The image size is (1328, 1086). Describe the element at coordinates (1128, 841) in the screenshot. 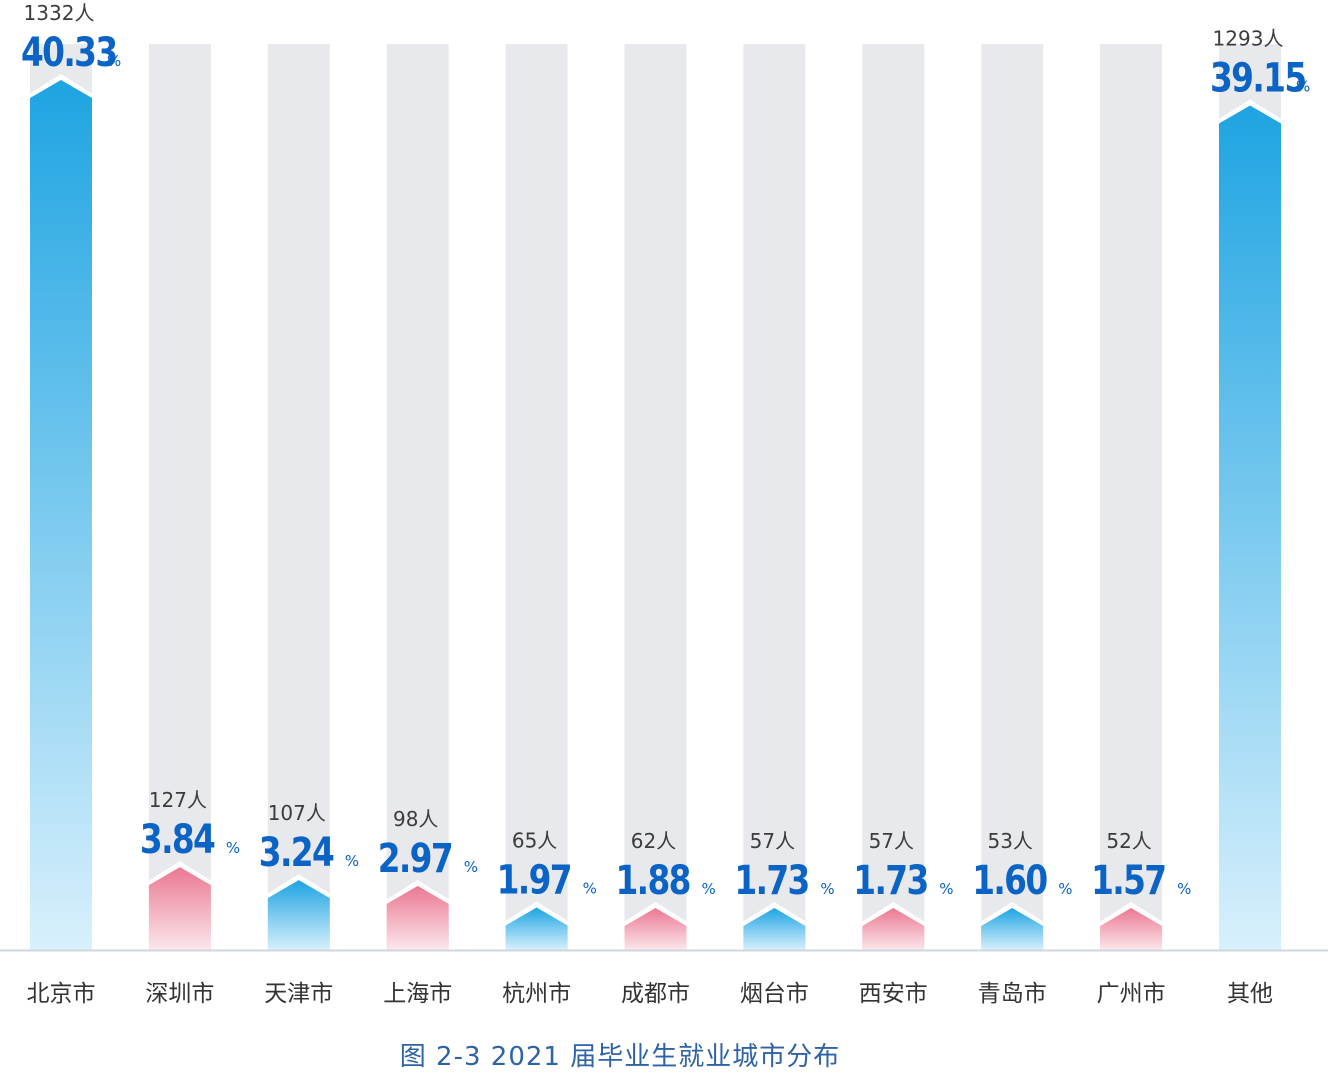

I see `count-label: 52人` at that location.